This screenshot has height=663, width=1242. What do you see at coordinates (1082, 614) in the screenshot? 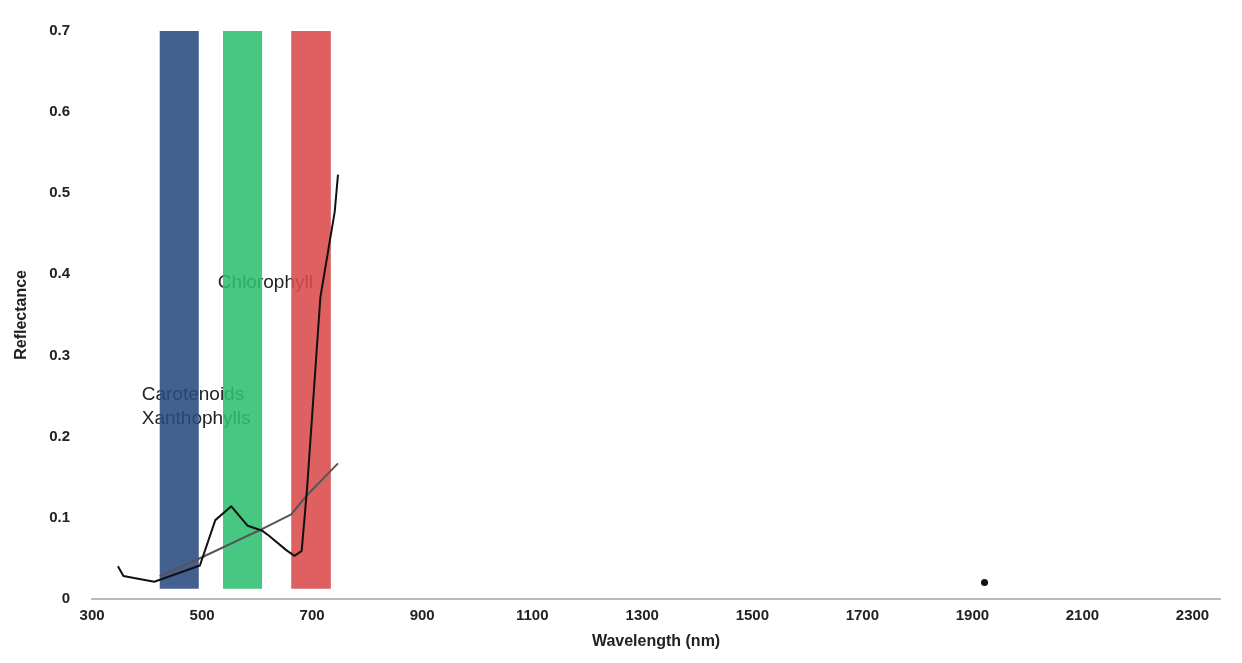
I see `x-tick-label: 2100` at bounding box center [1082, 614].